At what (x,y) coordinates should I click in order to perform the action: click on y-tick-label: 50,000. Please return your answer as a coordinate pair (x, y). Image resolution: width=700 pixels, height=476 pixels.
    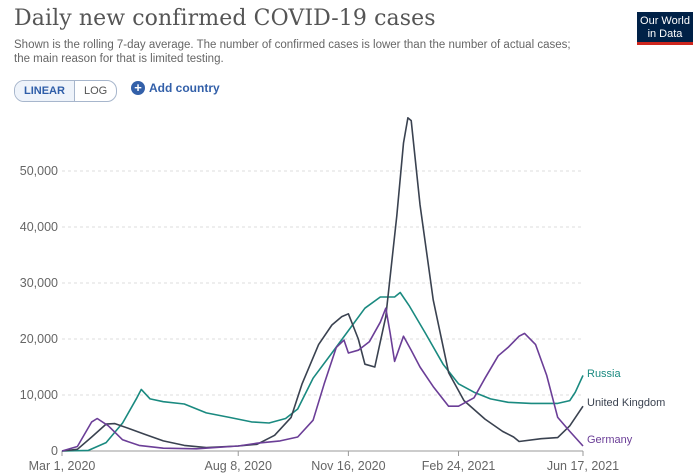
    Looking at the image, I should click on (39, 171).